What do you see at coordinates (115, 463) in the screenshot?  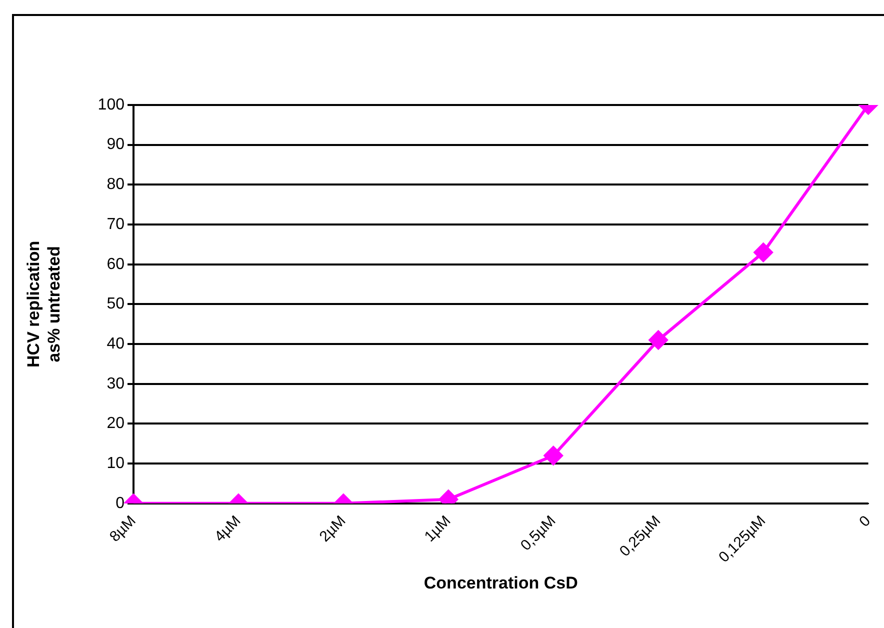 I see `y-tick-label: 10` at bounding box center [115, 463].